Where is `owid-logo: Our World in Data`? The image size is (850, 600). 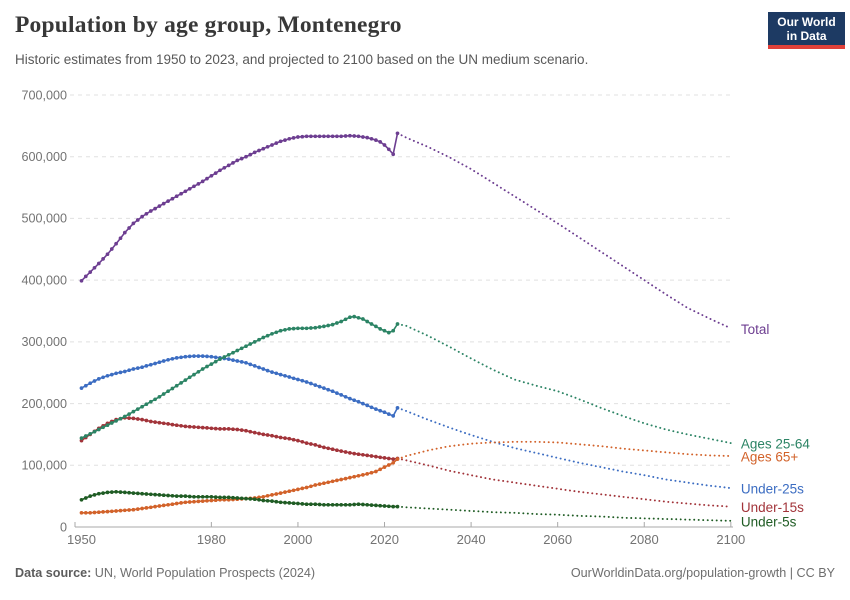
owid-logo: Our World in Data is located at coordinates (806, 30).